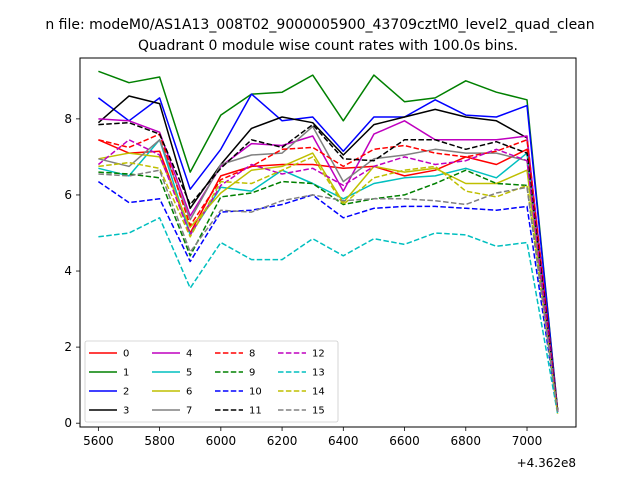 Image resolution: width=640 pixels, height=480 pixels. I want to click on legend-label-8: 8, so click(252, 354).